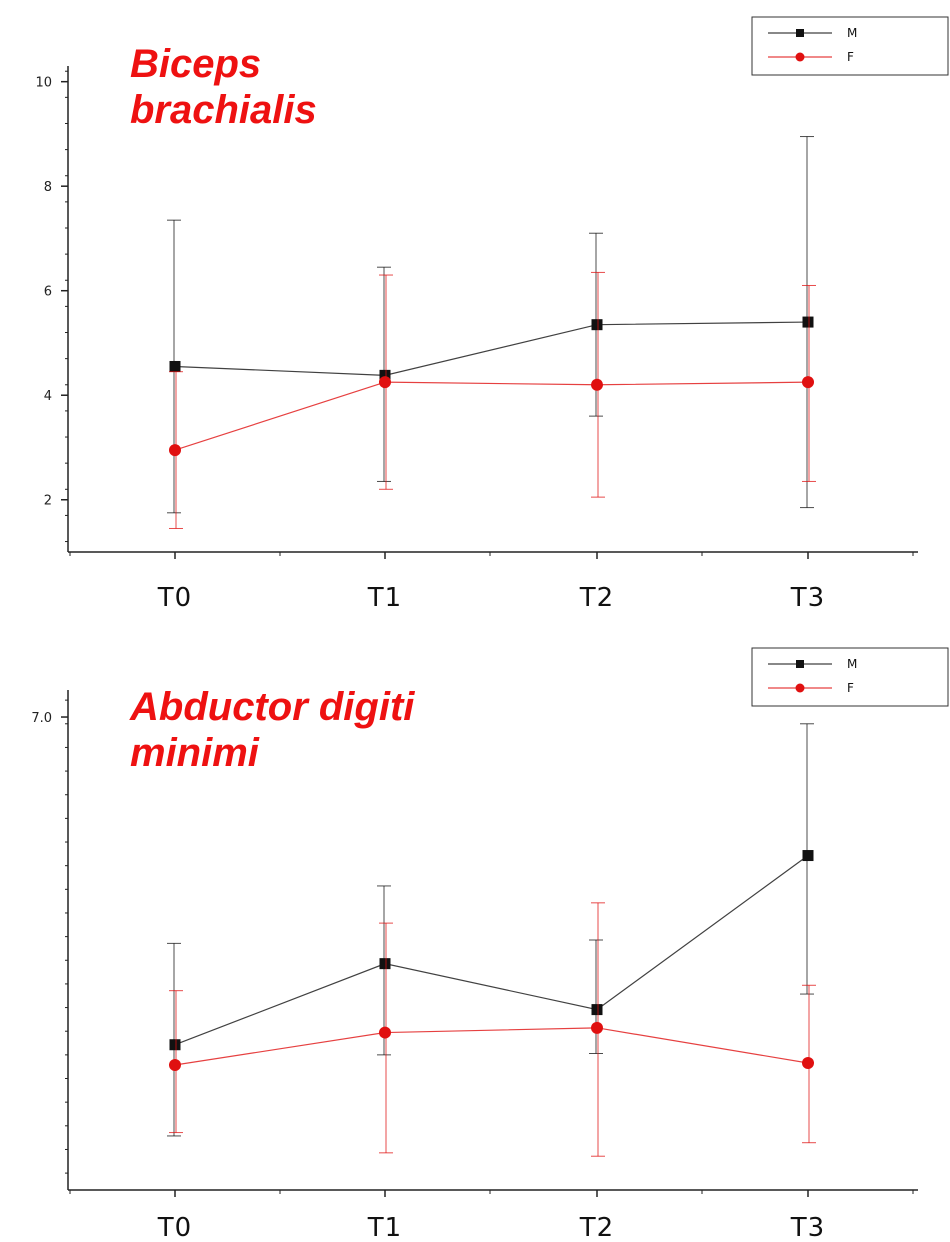 This screenshot has height=1242, width=950. Describe the element at coordinates (41, 718) in the screenshot. I see `y-tick-label: 7.0` at that location.